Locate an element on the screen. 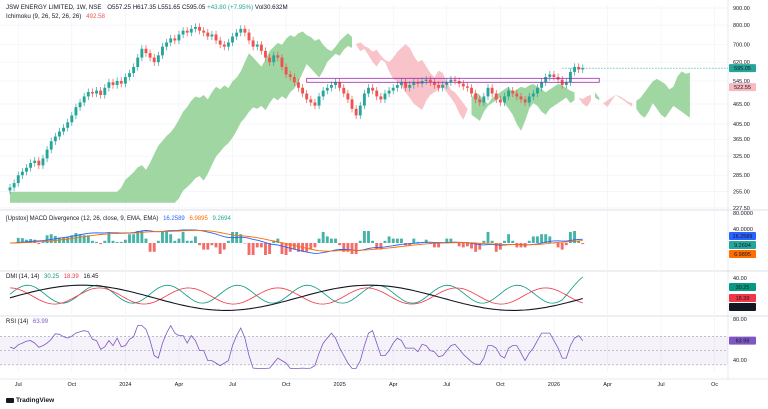  ichimoku-legend: Ichimoku (9, 26, 52, 26, 26) 492.58 is located at coordinates (55, 16).